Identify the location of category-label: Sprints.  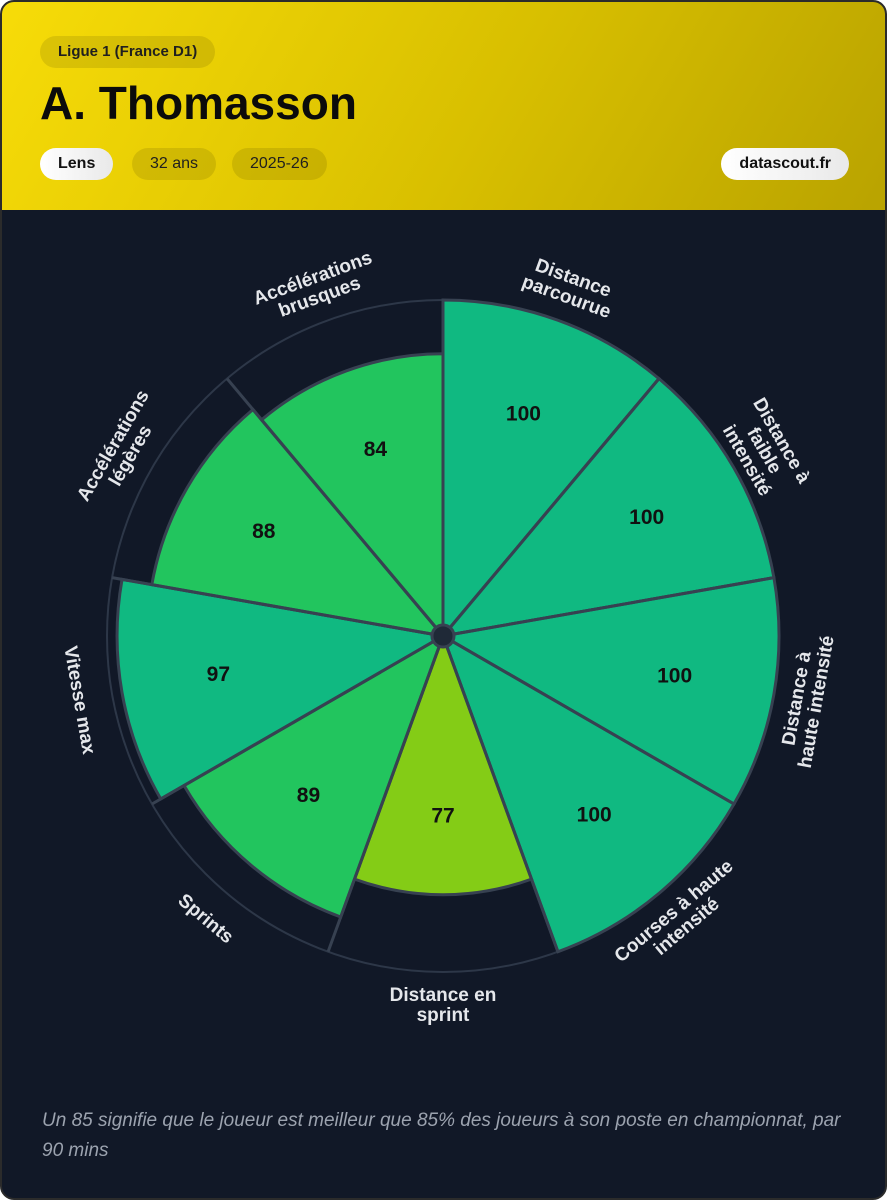
(206, 919).